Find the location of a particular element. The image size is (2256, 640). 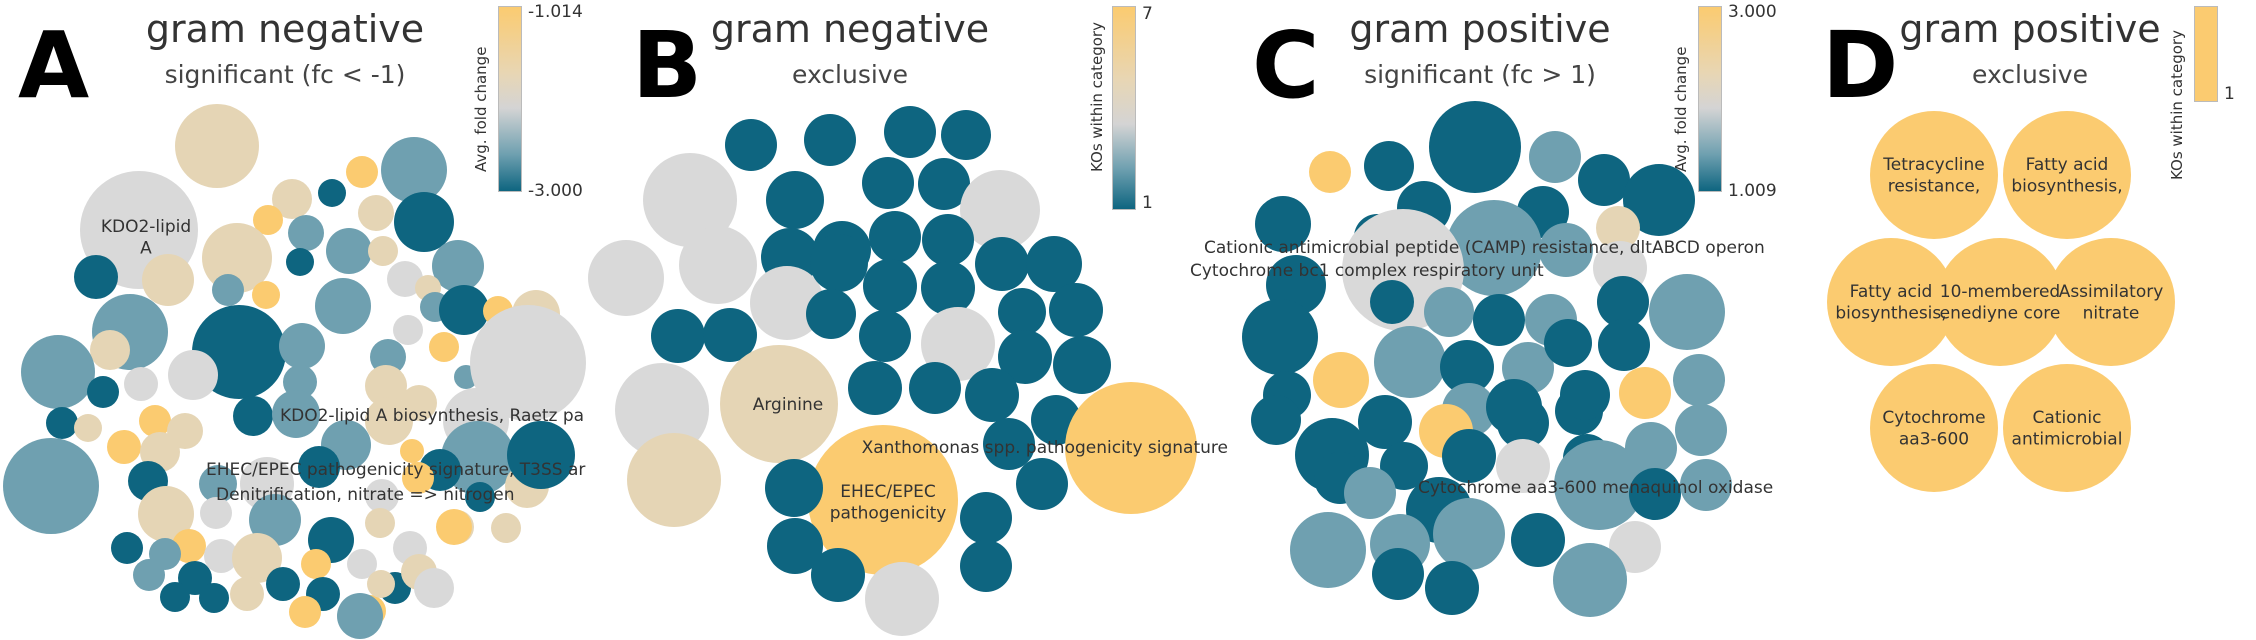

panel-letter: A is located at coordinates (54, 65).